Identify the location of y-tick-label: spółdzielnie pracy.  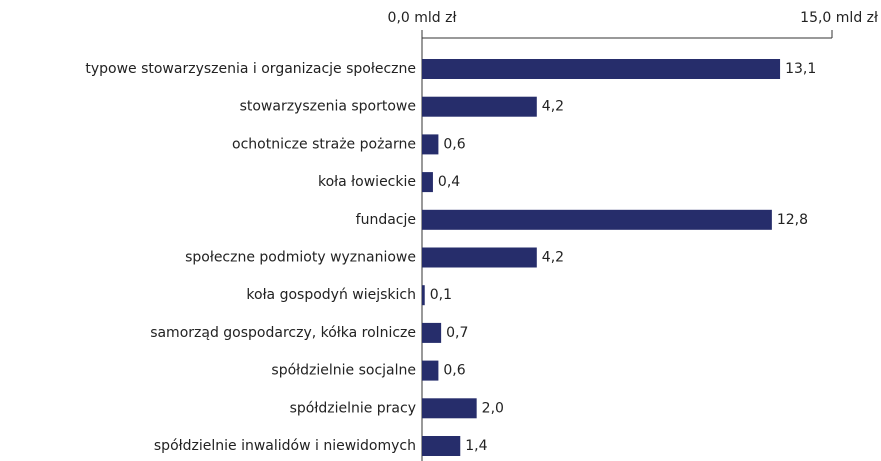
(353, 408).